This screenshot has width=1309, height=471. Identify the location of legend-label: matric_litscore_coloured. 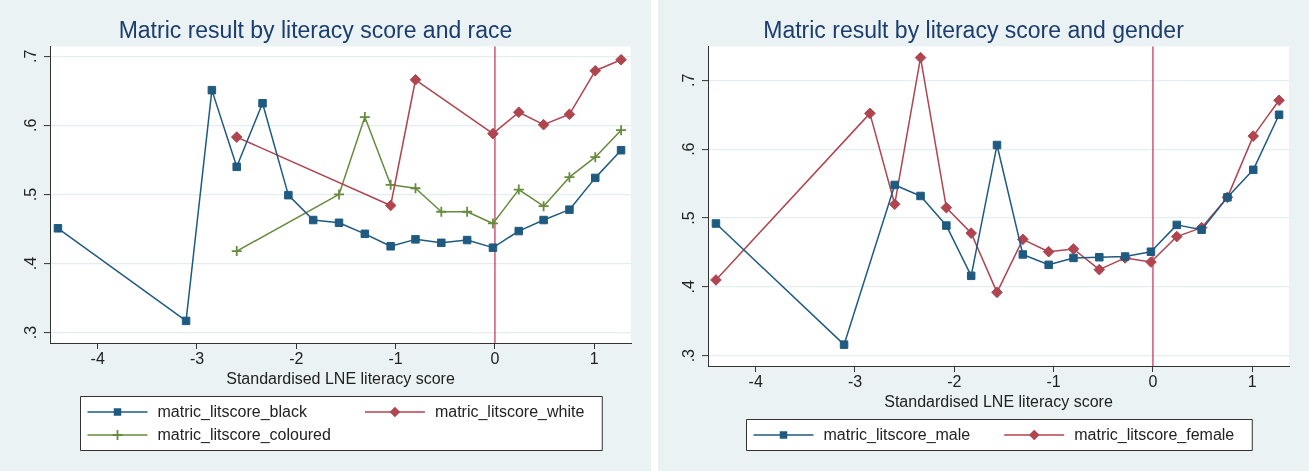
(244, 435).